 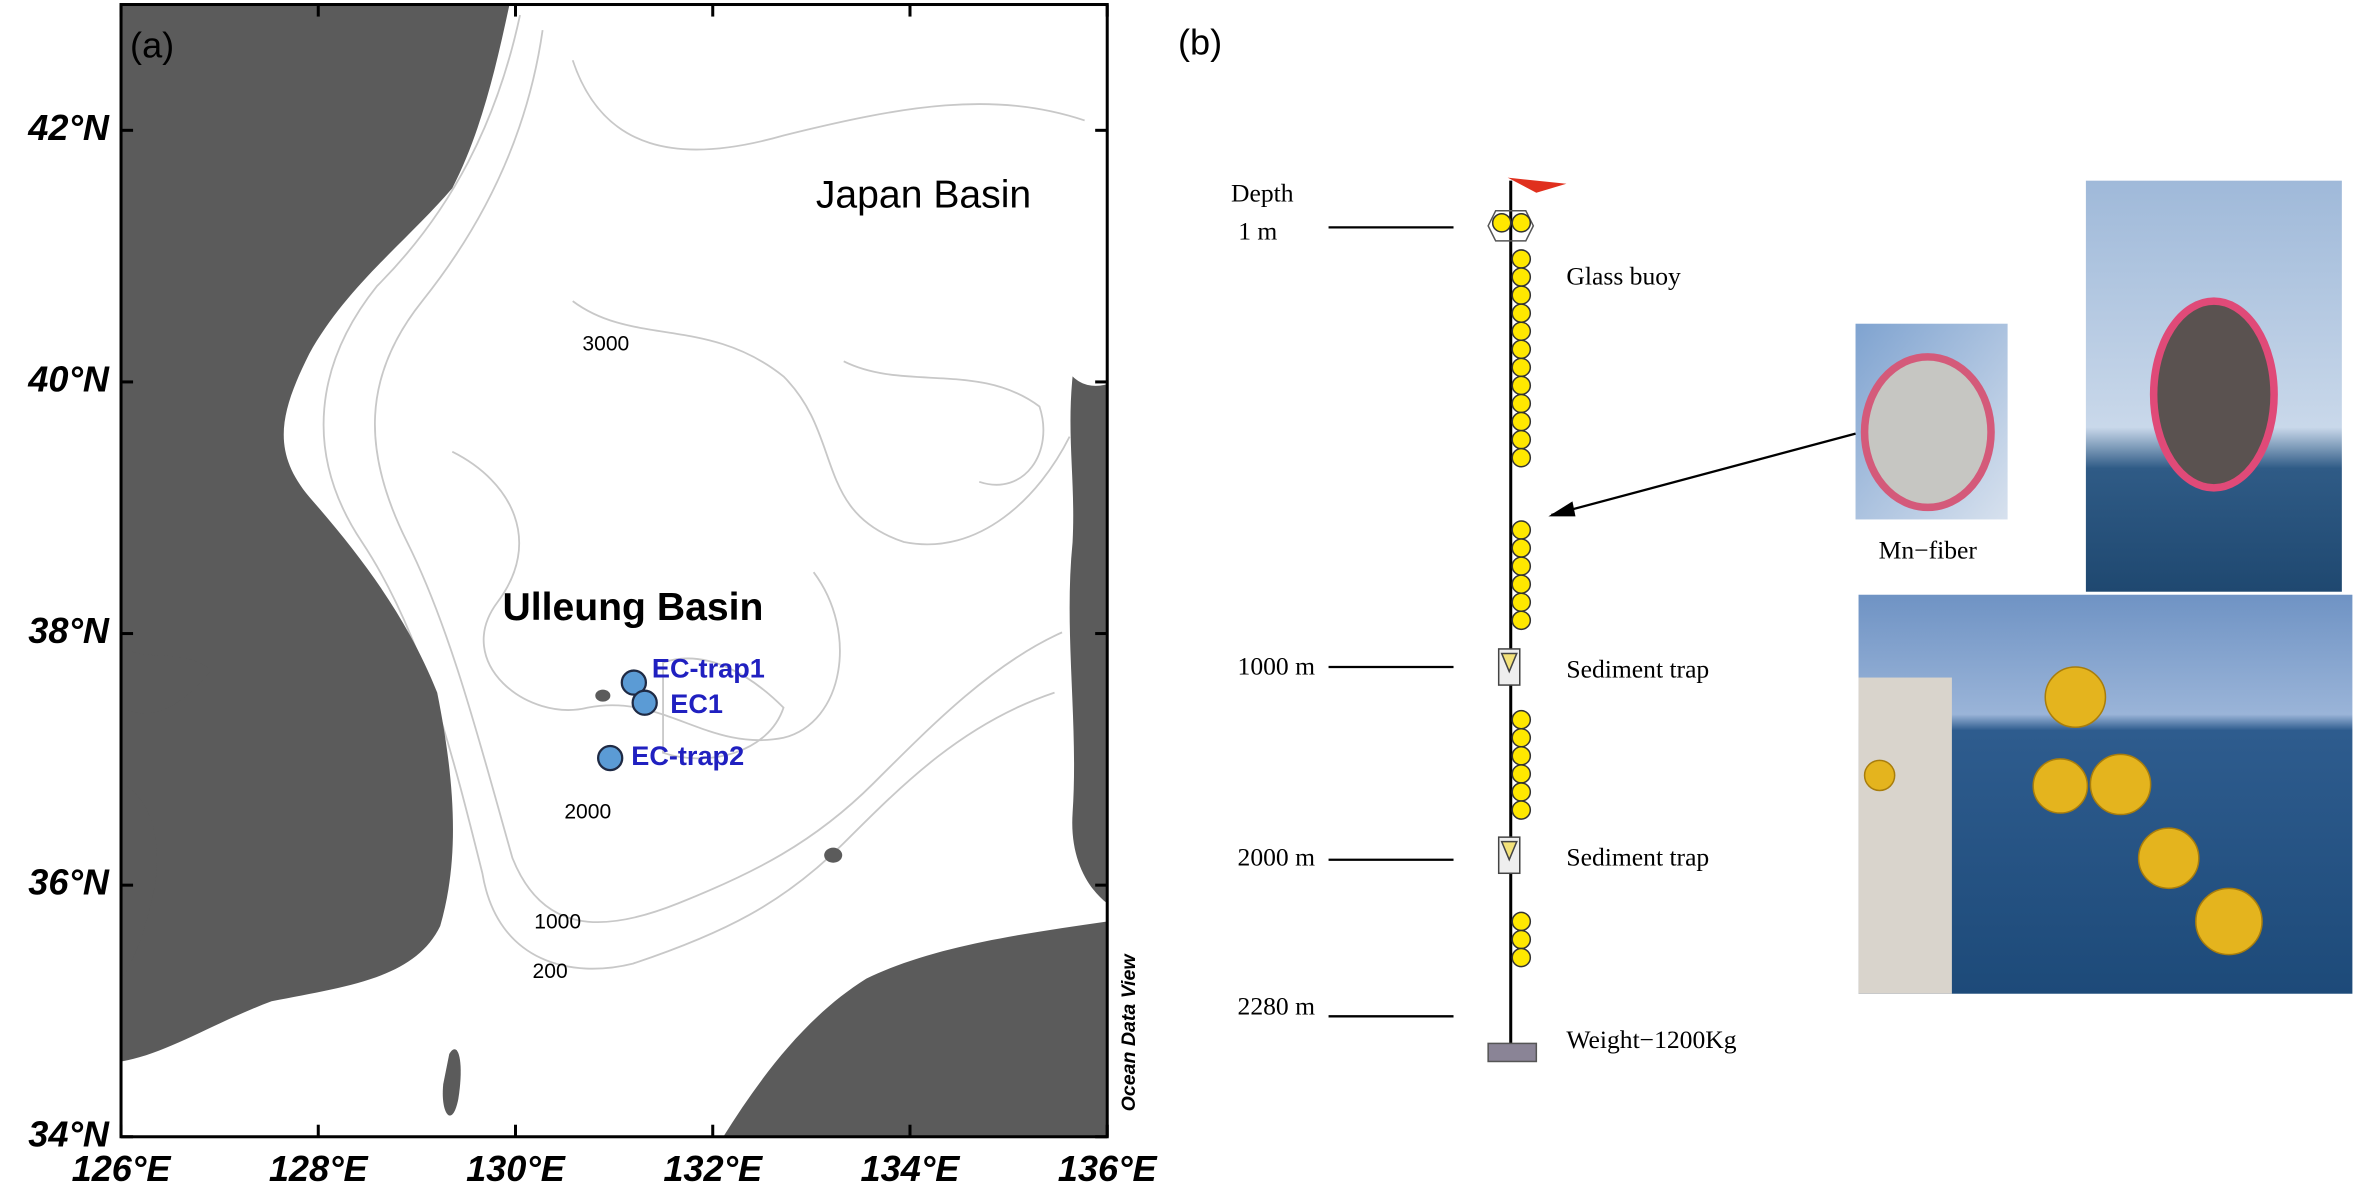 What do you see at coordinates (696, 703) in the screenshot?
I see `station-label: EC1` at bounding box center [696, 703].